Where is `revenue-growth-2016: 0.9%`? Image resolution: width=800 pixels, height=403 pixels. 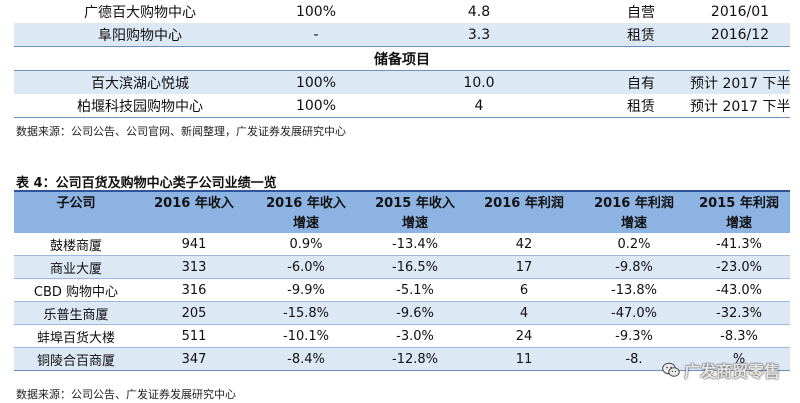
revenue-growth-2016: 0.9% is located at coordinates (306, 244).